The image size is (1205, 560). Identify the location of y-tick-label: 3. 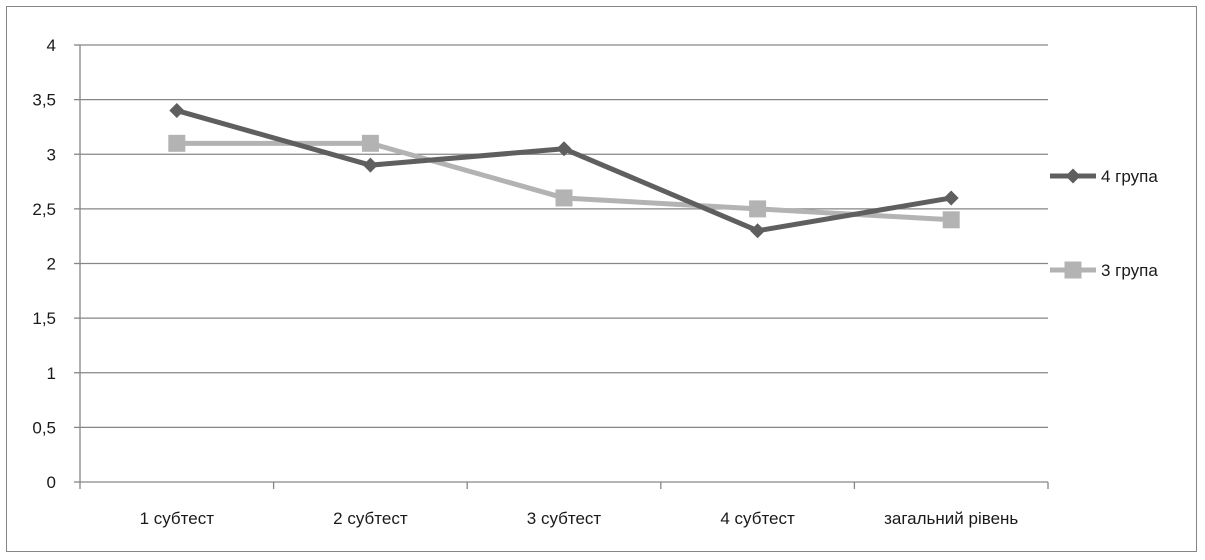
(51, 154).